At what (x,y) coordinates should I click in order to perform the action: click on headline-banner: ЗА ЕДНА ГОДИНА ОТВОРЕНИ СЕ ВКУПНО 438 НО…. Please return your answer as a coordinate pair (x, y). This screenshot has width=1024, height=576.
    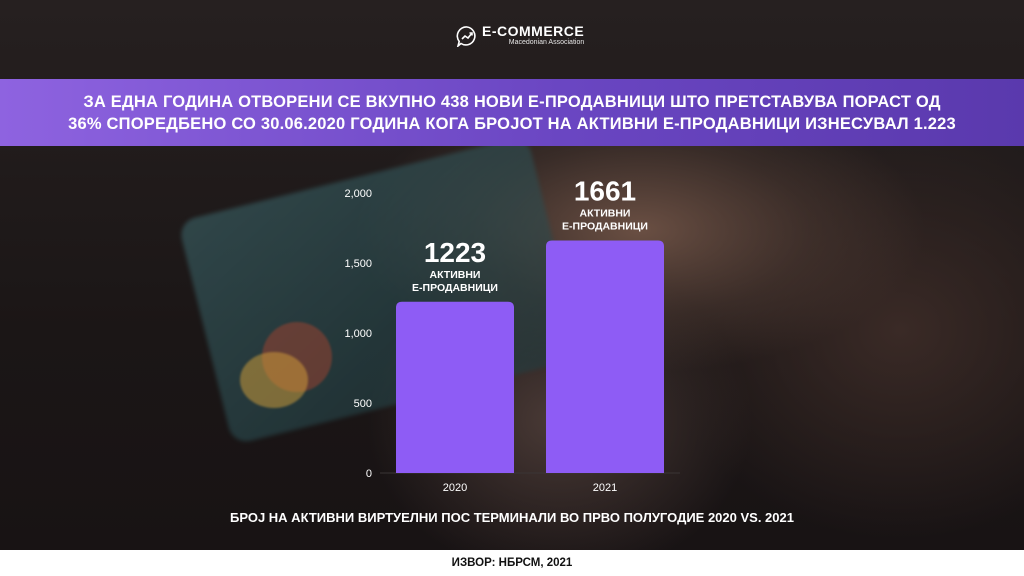
    Looking at the image, I should click on (512, 112).